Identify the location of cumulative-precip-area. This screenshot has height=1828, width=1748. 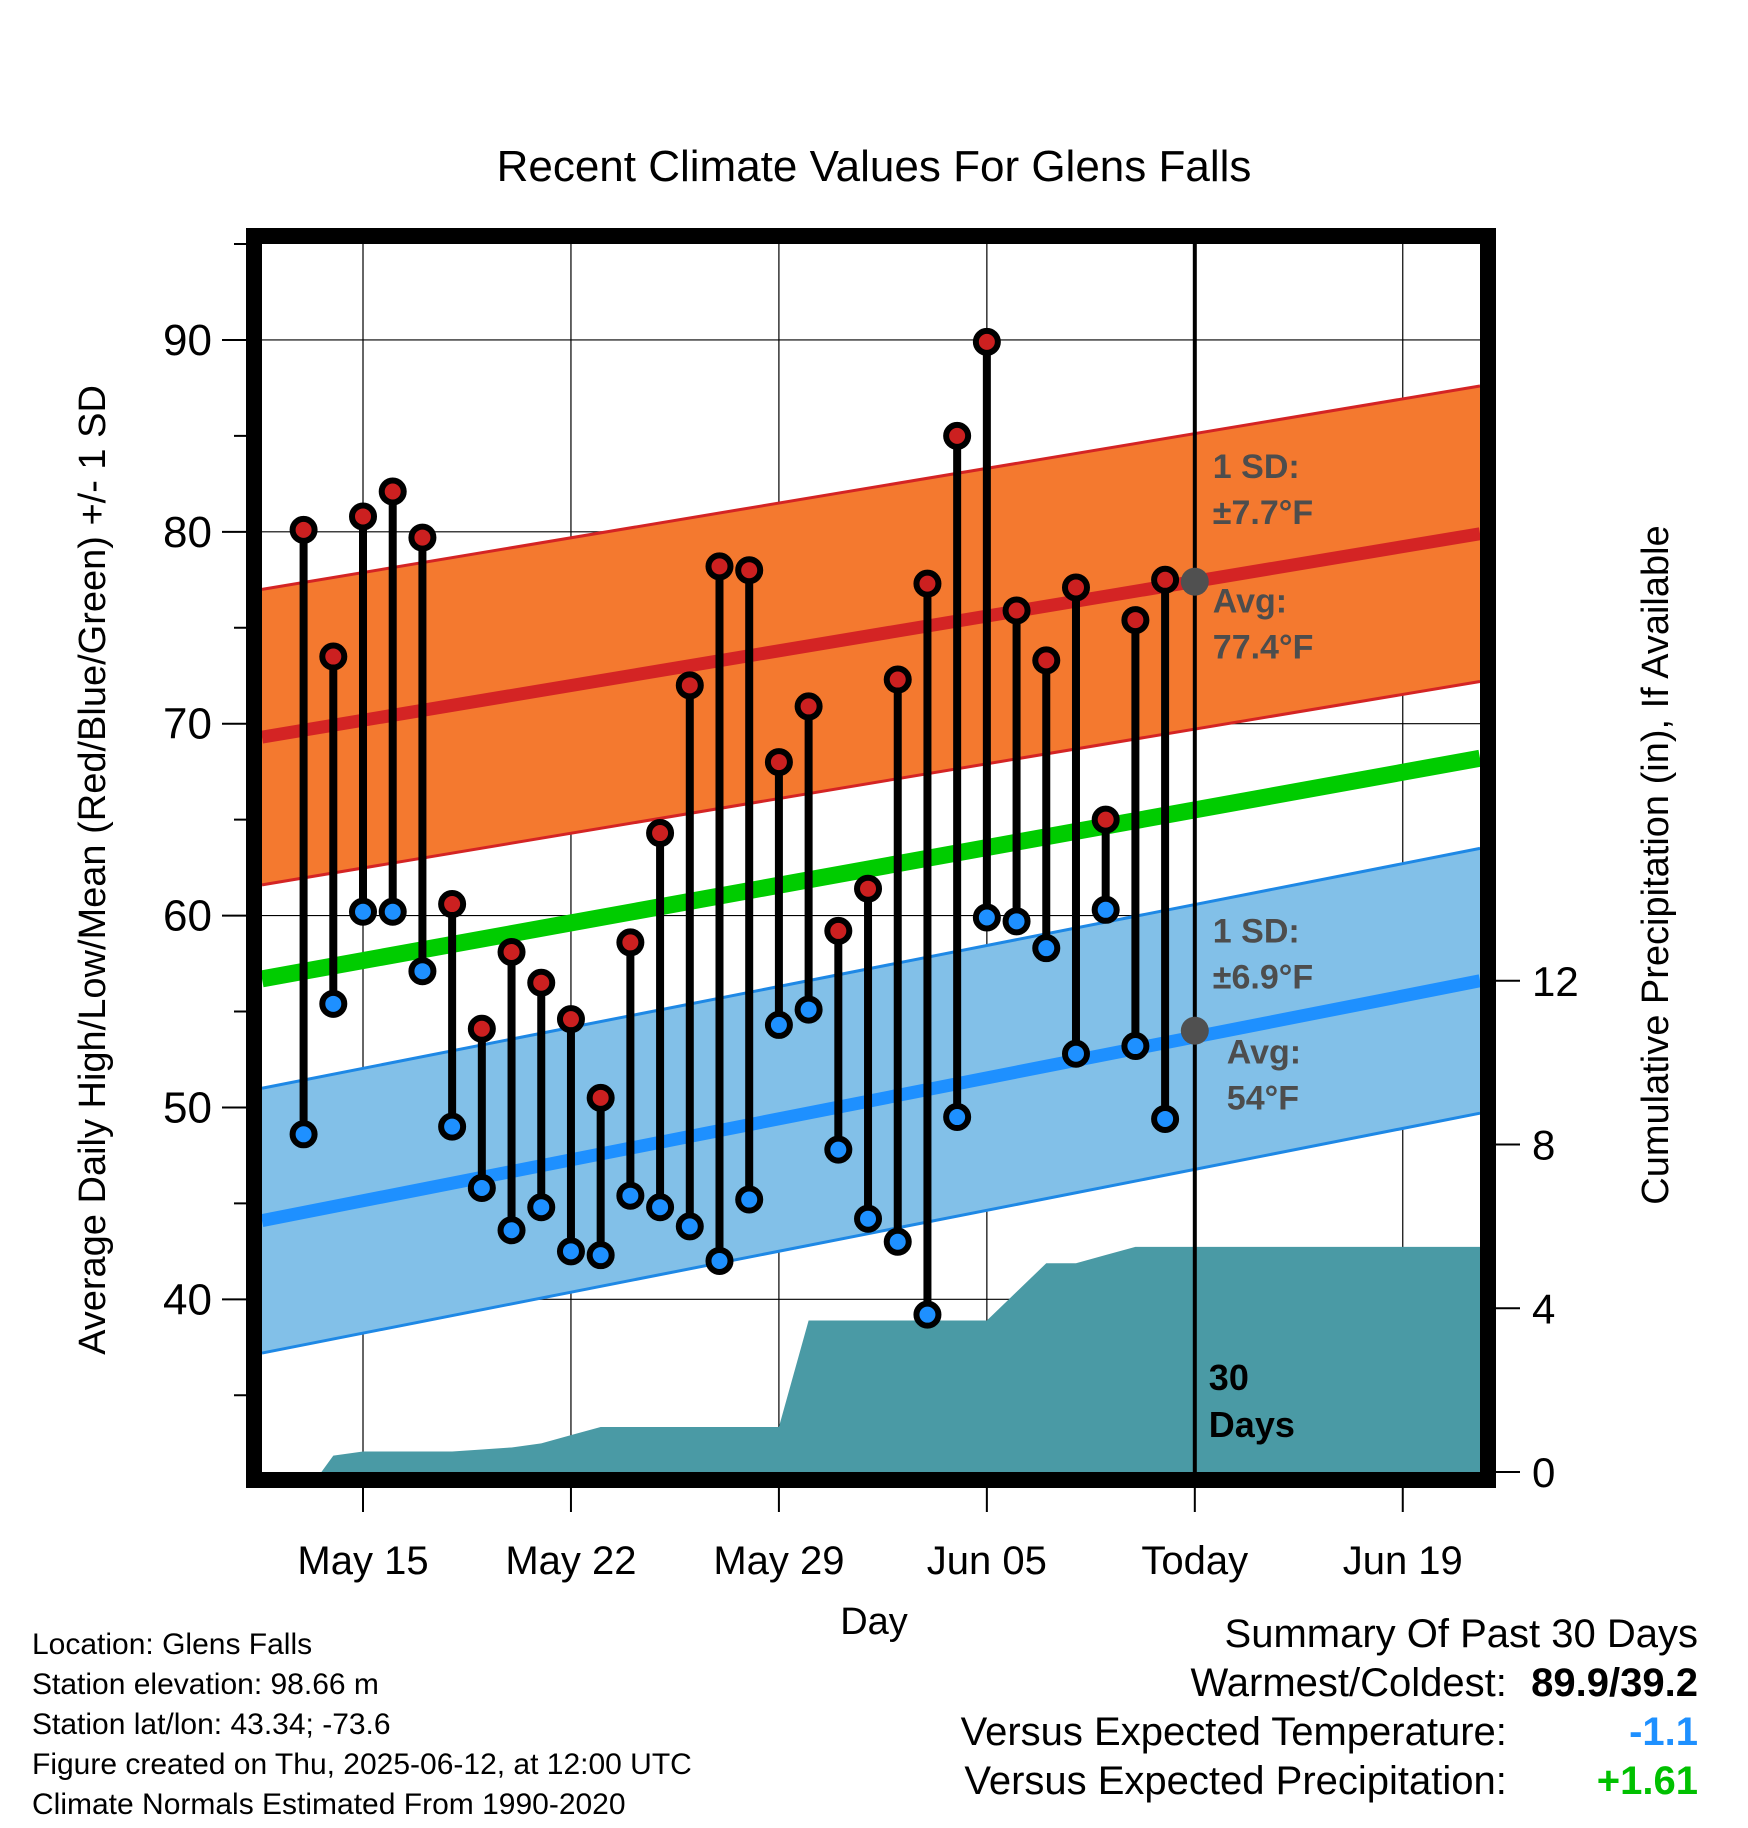
(900, 1359).